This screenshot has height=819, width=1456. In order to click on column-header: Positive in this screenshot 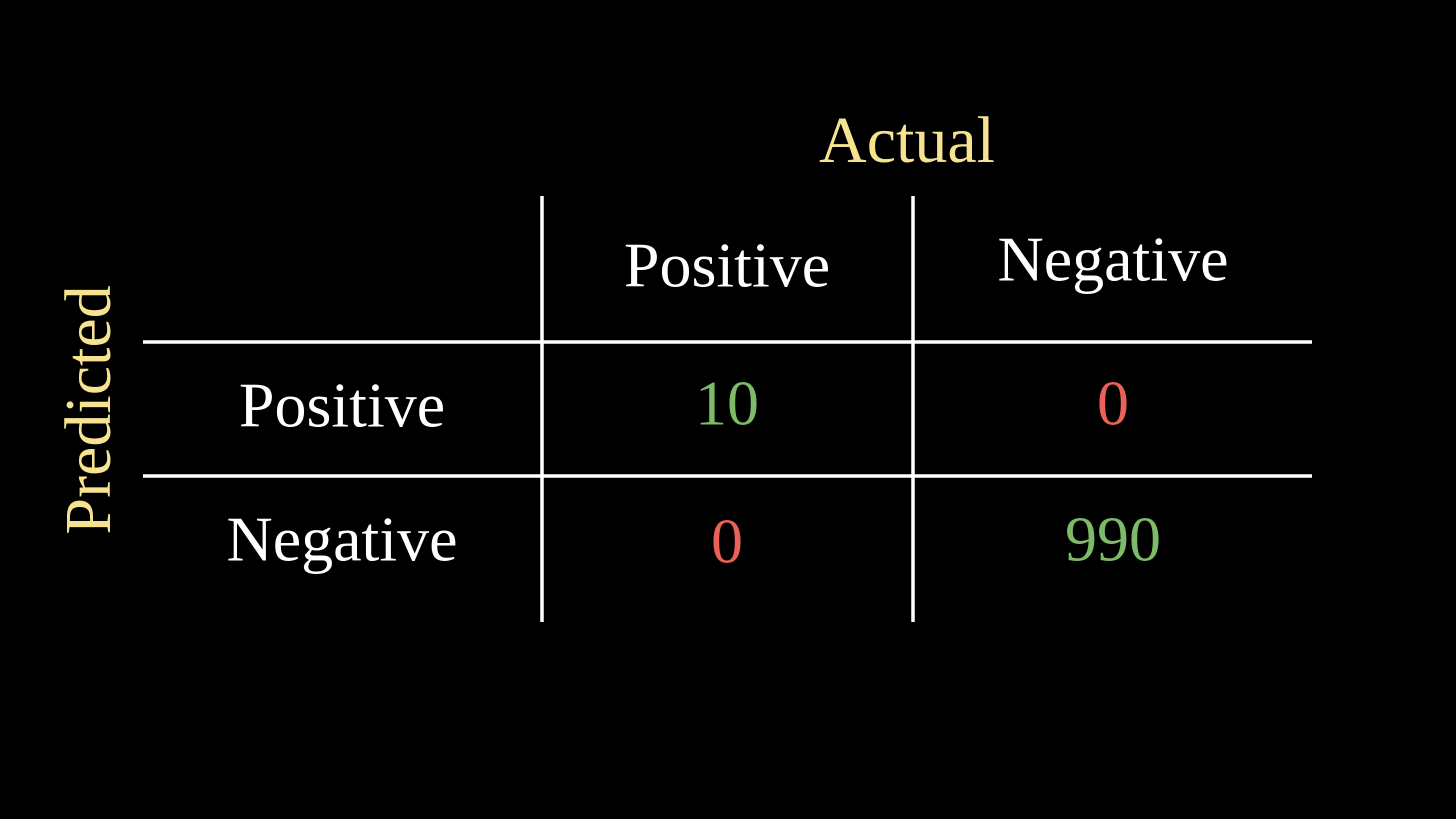, I will do `click(727, 265)`.